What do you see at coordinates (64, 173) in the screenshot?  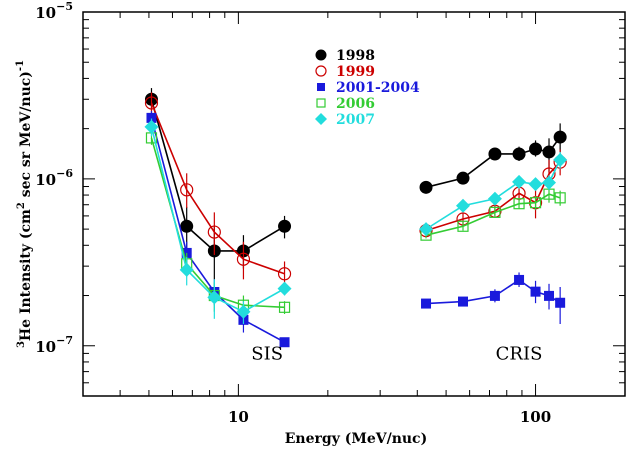 I see `y-tick-label-exponent: −6` at bounding box center [64, 173].